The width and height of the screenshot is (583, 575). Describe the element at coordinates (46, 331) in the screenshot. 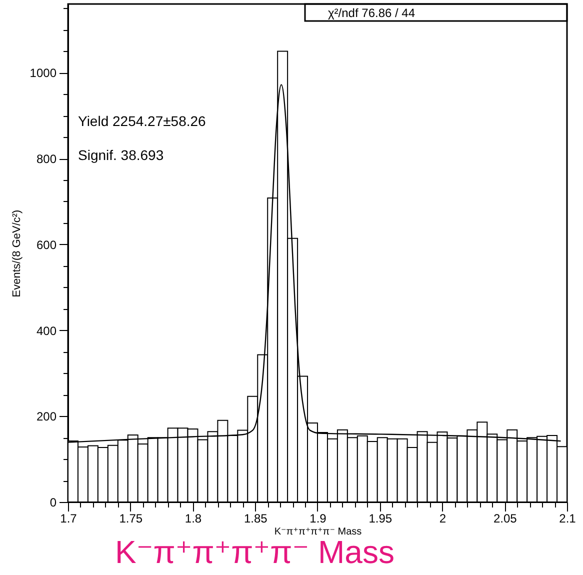

I see `y-tick-label: 400` at that location.